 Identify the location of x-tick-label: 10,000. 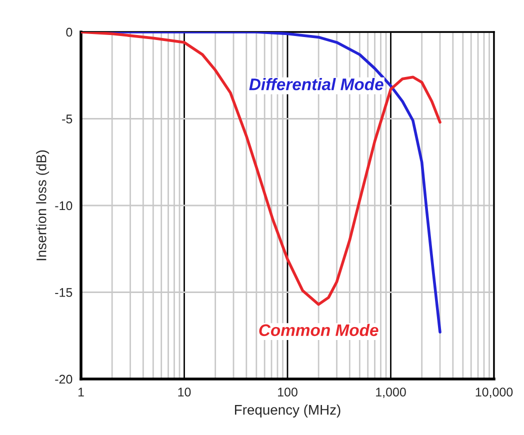
(494, 393).